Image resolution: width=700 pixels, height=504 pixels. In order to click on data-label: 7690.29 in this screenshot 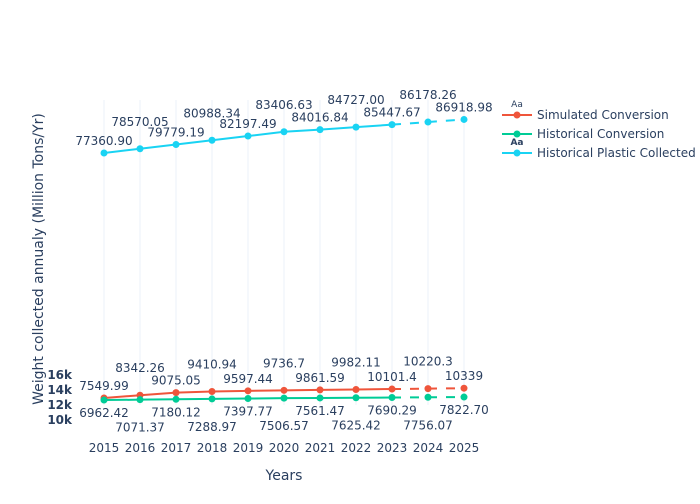, I will do `click(392, 411)`.